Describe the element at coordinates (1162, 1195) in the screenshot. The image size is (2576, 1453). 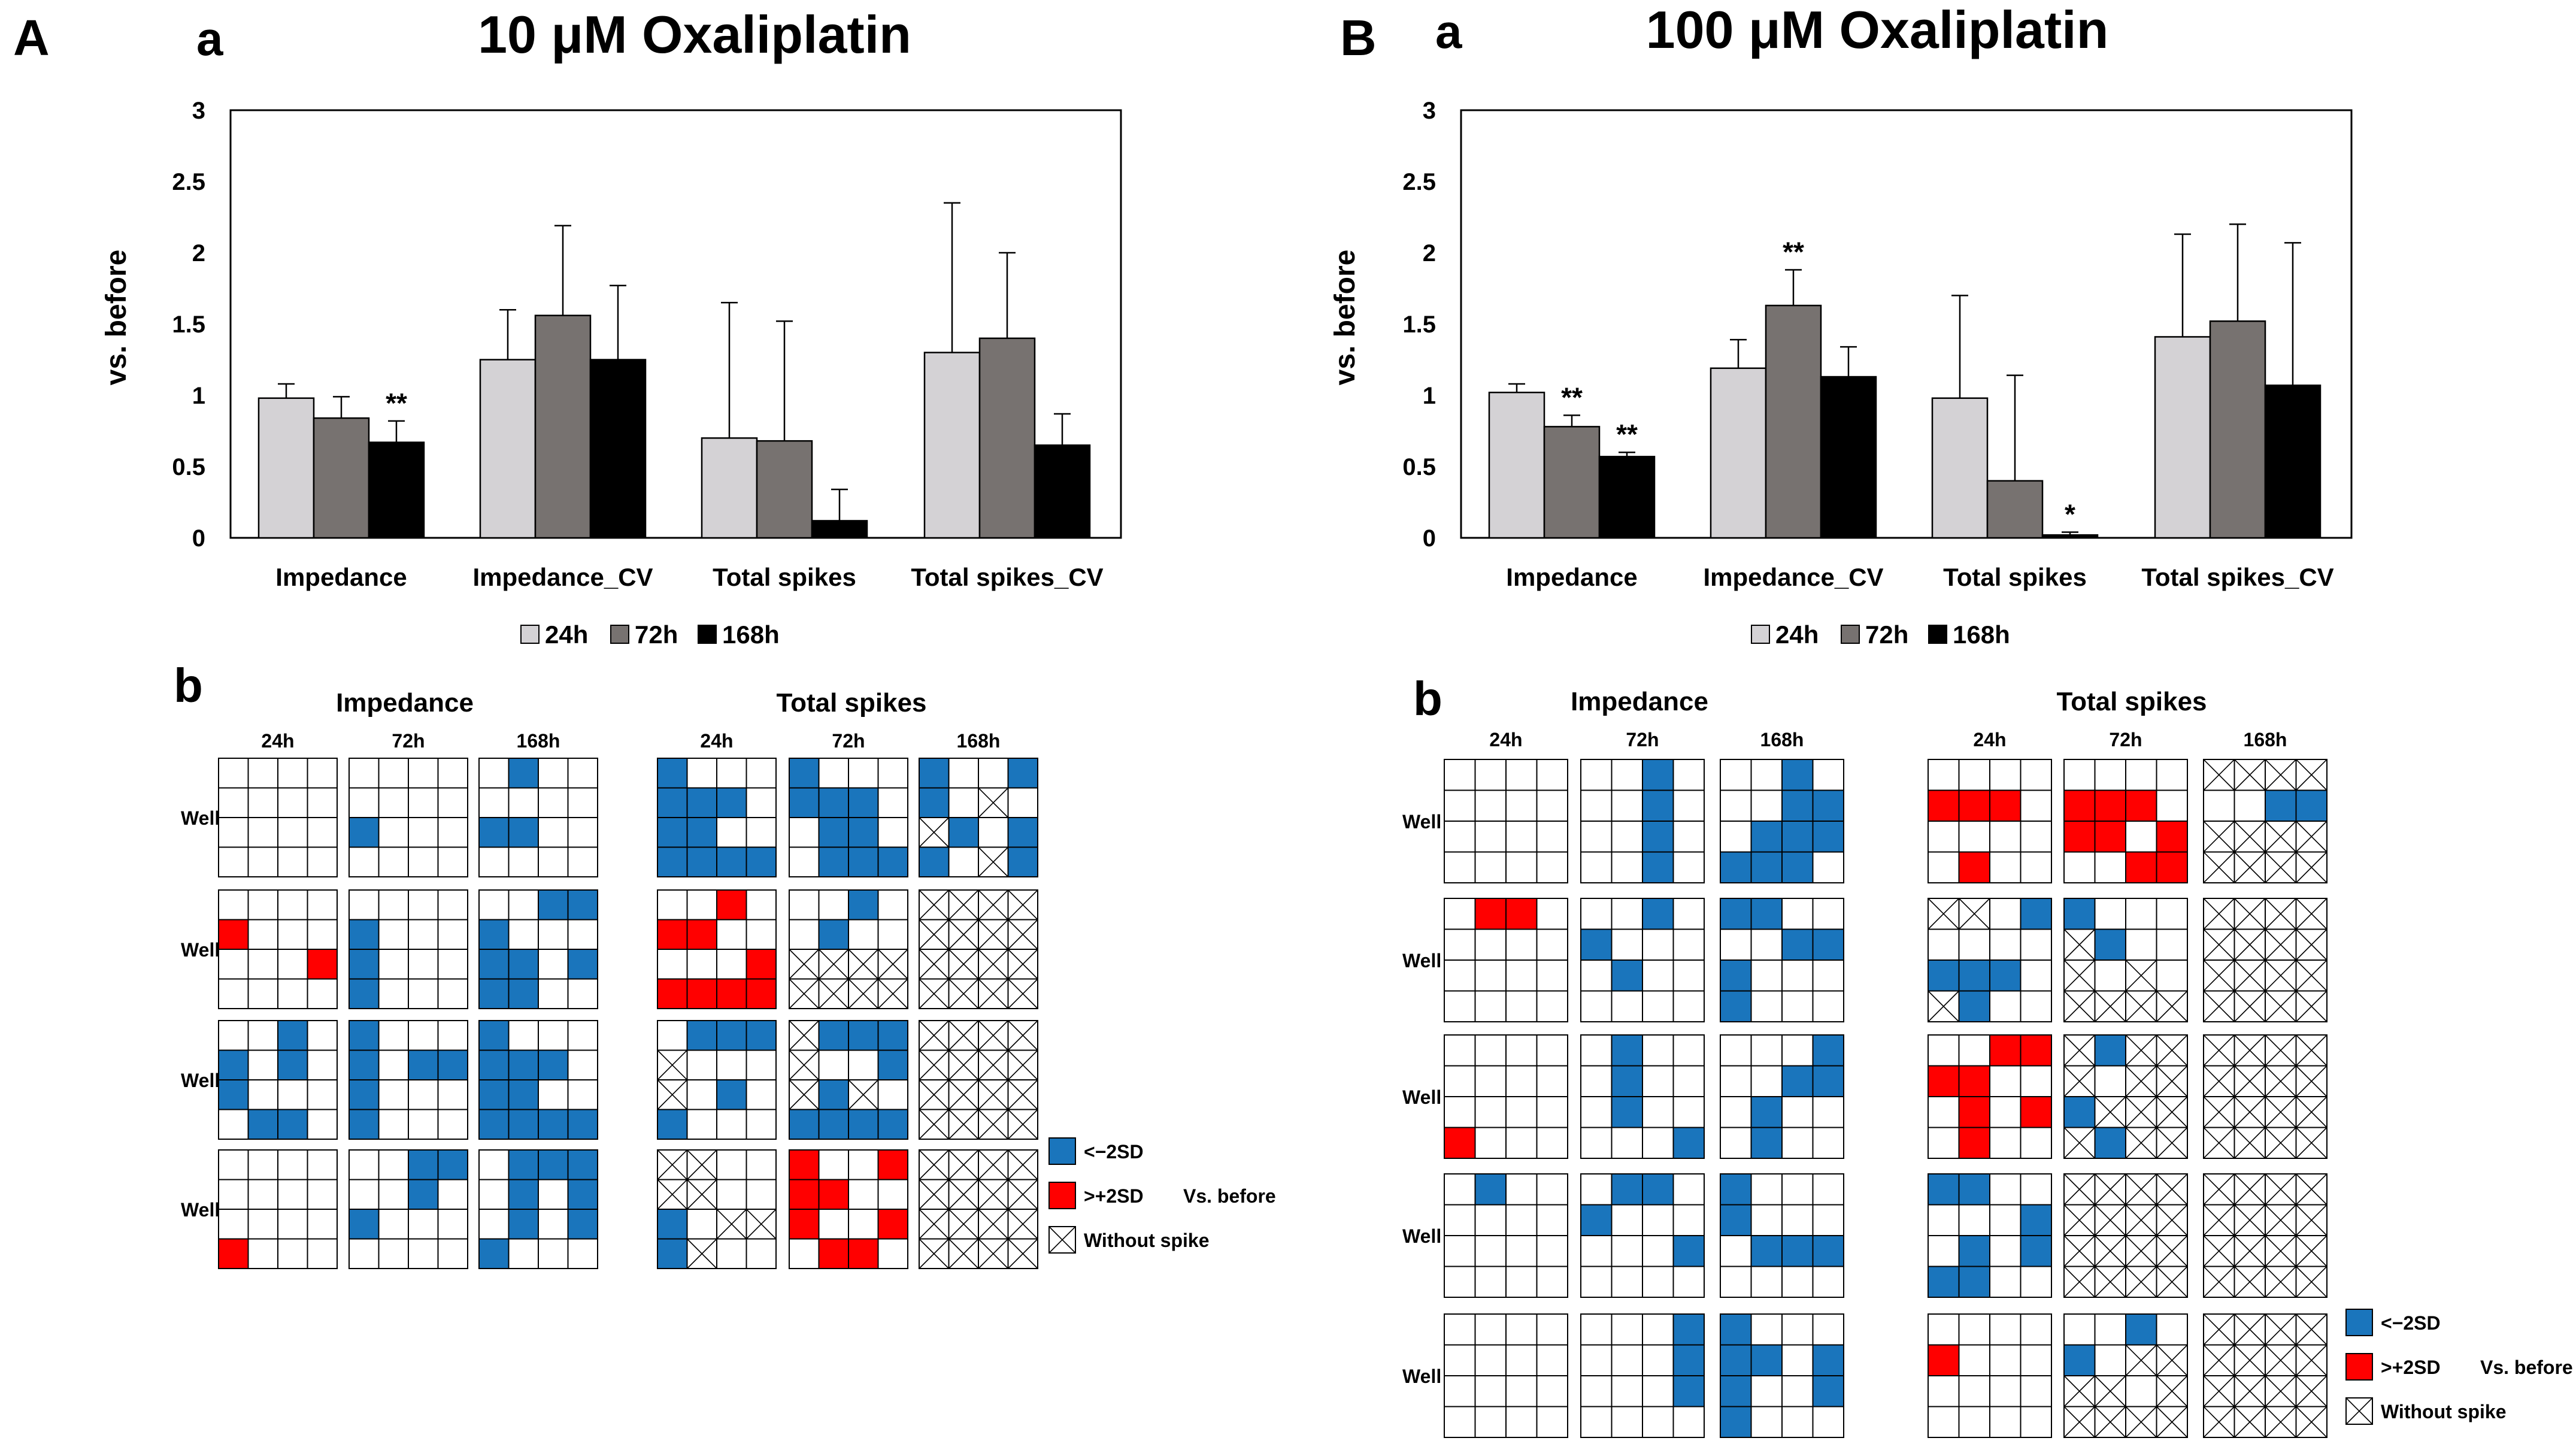
I see `grids-a-key: <−2SD >+2SD Without spike Vs. before` at that location.